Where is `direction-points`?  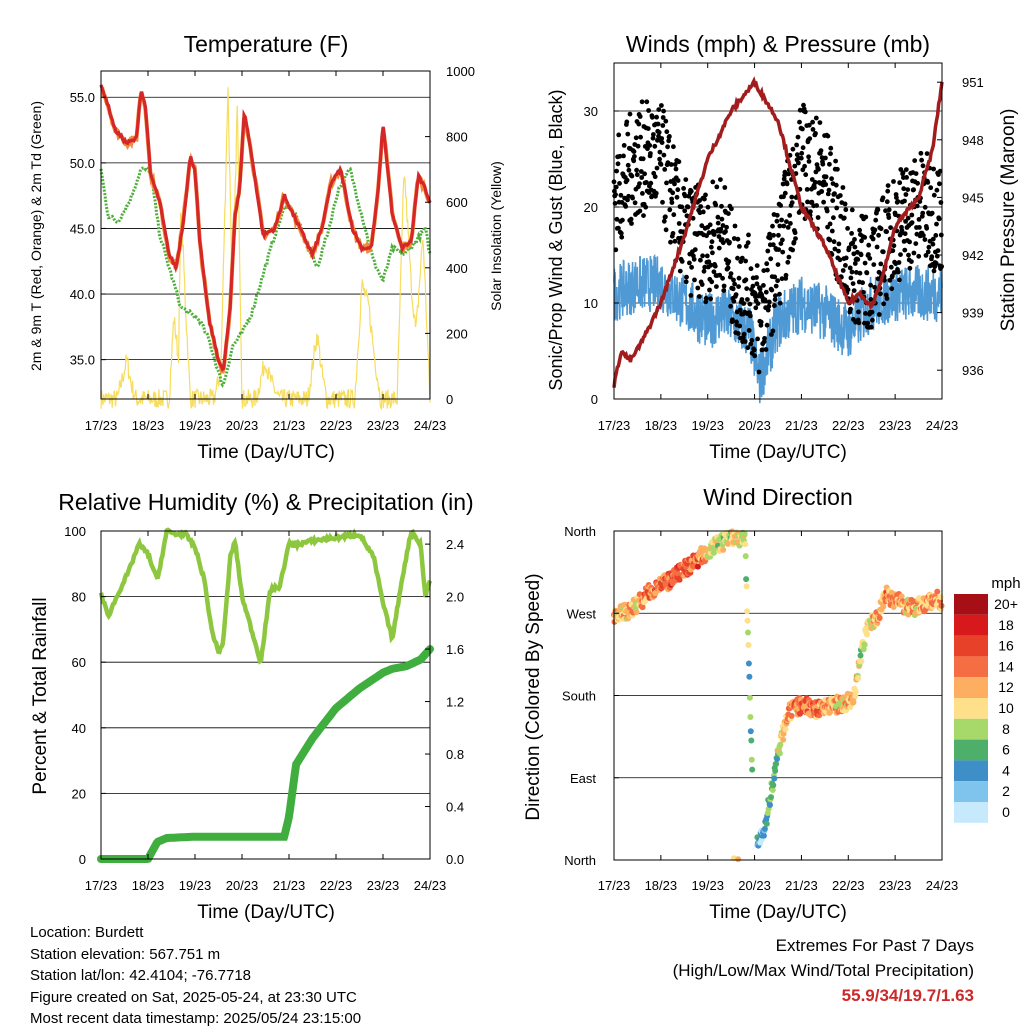
direction-points is located at coordinates (778, 695).